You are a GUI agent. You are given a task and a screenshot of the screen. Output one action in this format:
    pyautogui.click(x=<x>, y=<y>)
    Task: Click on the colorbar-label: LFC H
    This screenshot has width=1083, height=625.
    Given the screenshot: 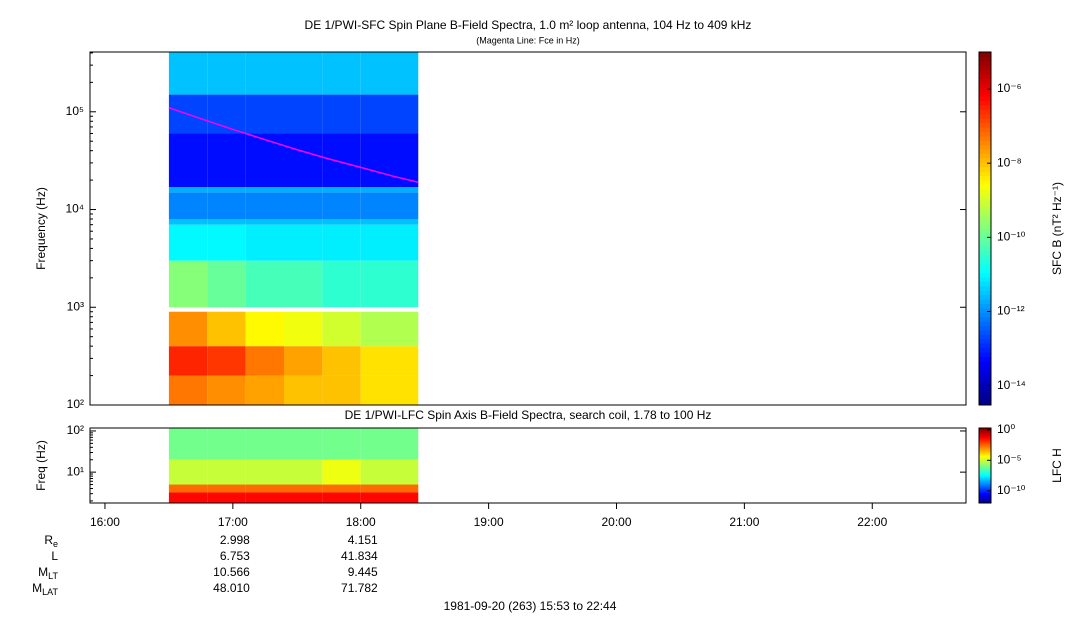 What is the action you would take?
    pyautogui.click(x=1057, y=465)
    